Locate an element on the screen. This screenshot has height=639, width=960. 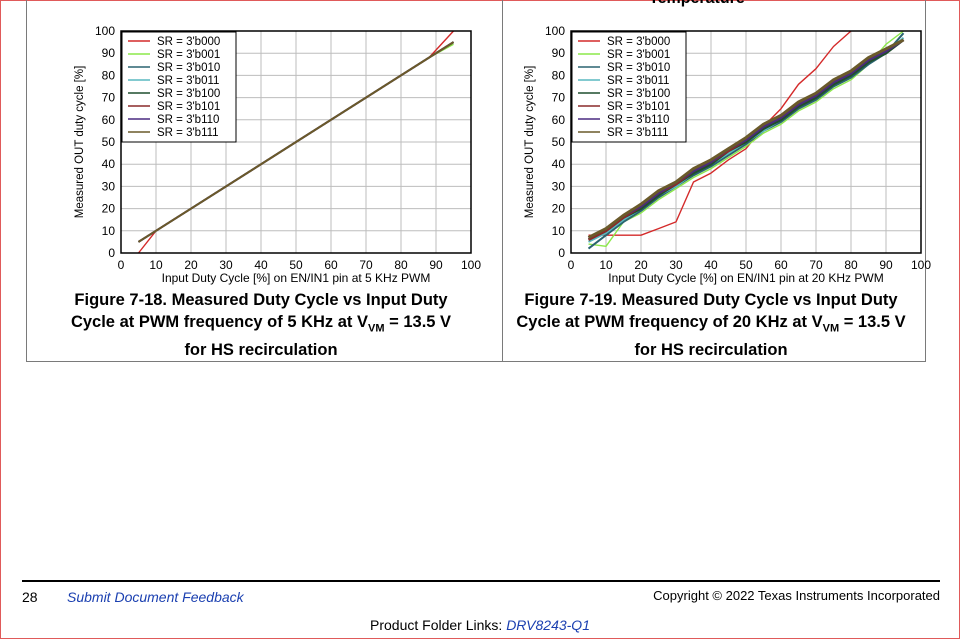
right-top-title-fragment: Temperature is located at coordinates (697, 4).